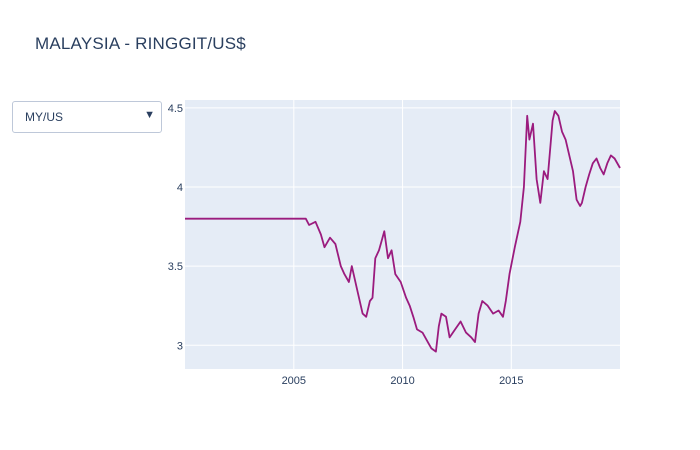 The height and width of the screenshot is (450, 700). Describe the element at coordinates (294, 381) in the screenshot. I see `x-tick-label: 2005` at that location.